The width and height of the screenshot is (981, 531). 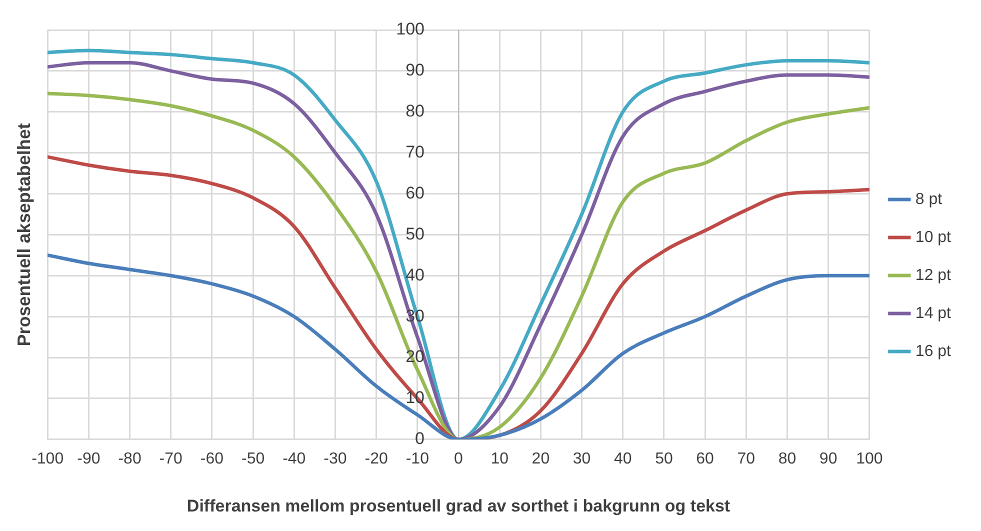 What do you see at coordinates (415, 152) in the screenshot?
I see `y-tick-label: 70` at bounding box center [415, 152].